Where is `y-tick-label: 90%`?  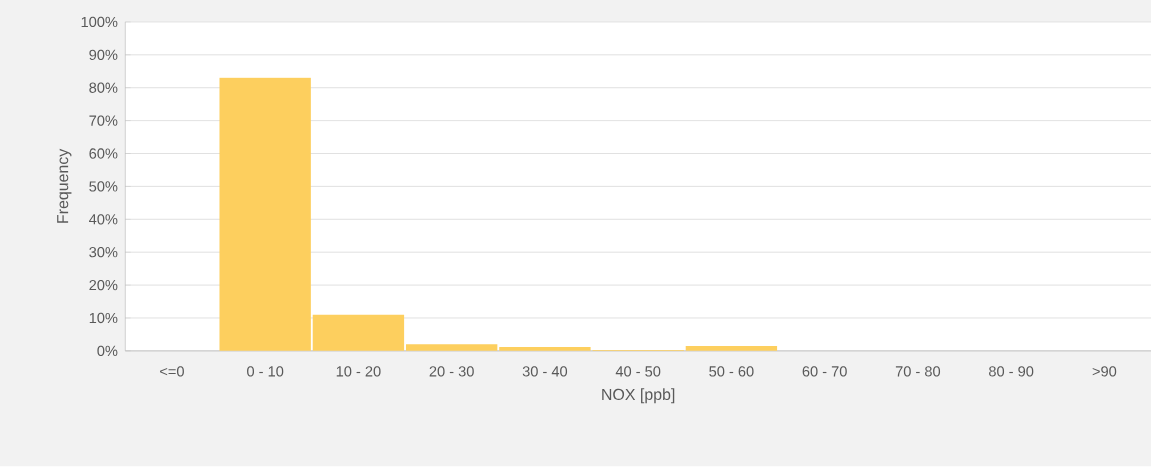 y-tick-label: 90% is located at coordinates (103, 55).